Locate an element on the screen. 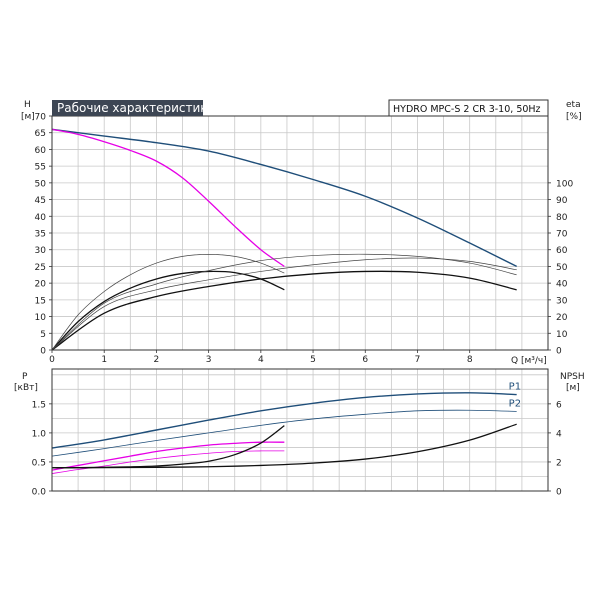  top-left-tick-label: 60 is located at coordinates (41, 151).